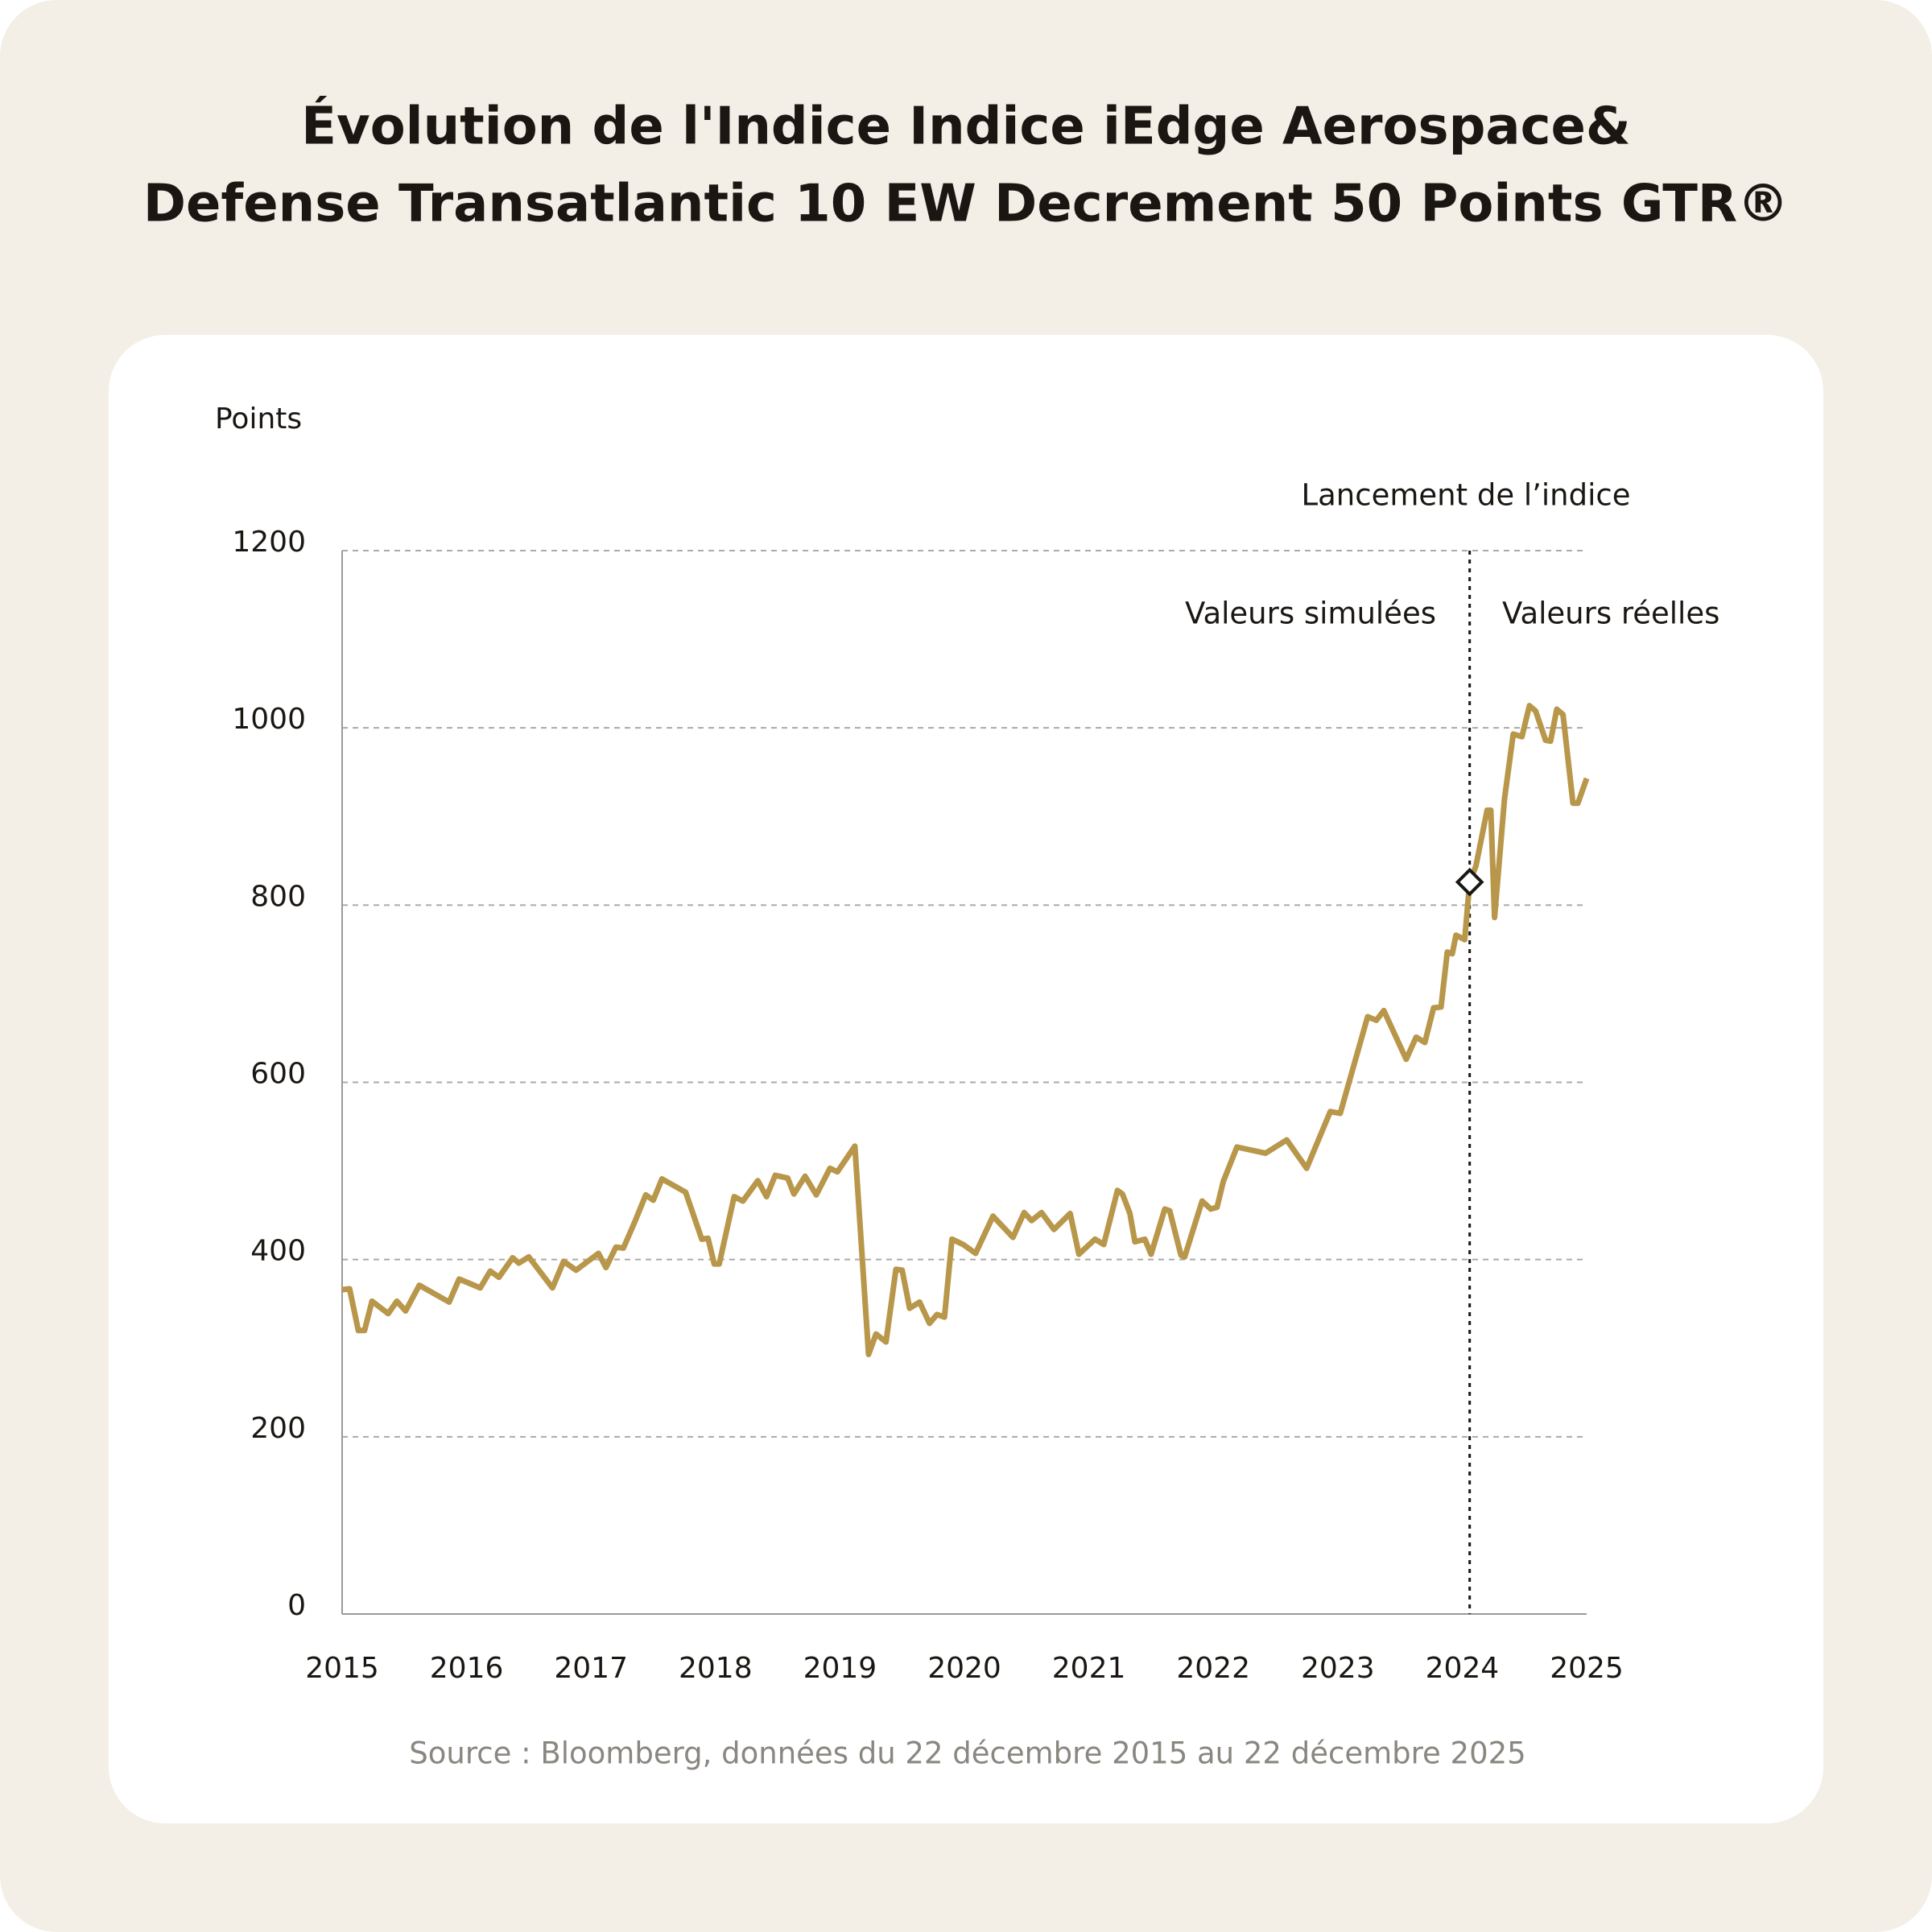 This screenshot has width=1932, height=1932. What do you see at coordinates (964, 1668) in the screenshot?
I see `x-tick-label: 2020` at bounding box center [964, 1668].